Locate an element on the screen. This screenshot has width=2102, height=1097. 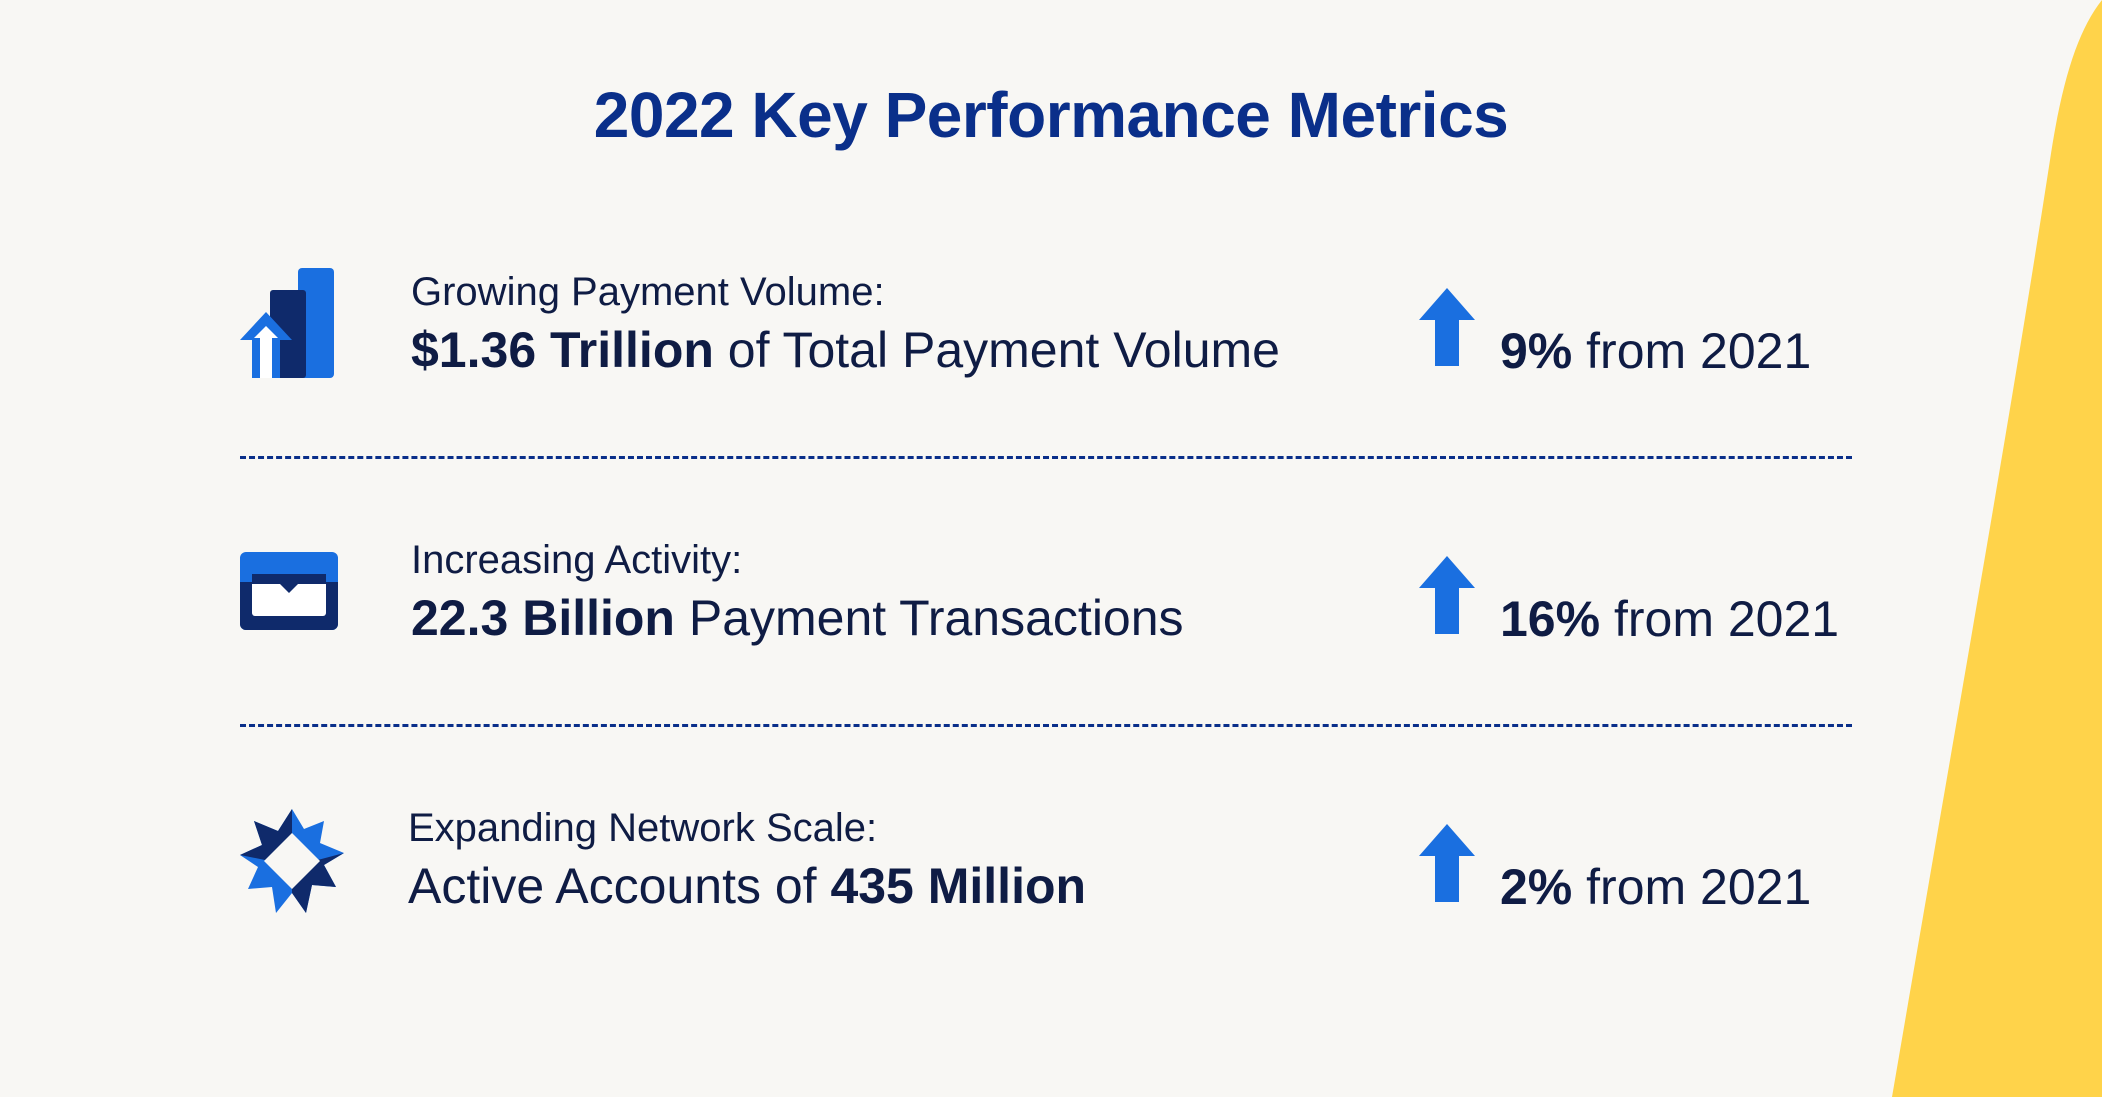
change-value: 2% from 2021 is located at coordinates (1655, 887).